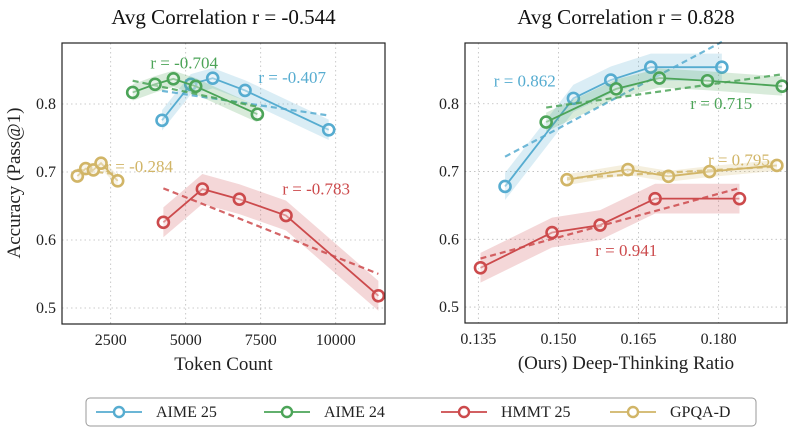 The width and height of the screenshot is (788, 437). I want to click on series-aime-24: r = 0.715, so click(663, 100).